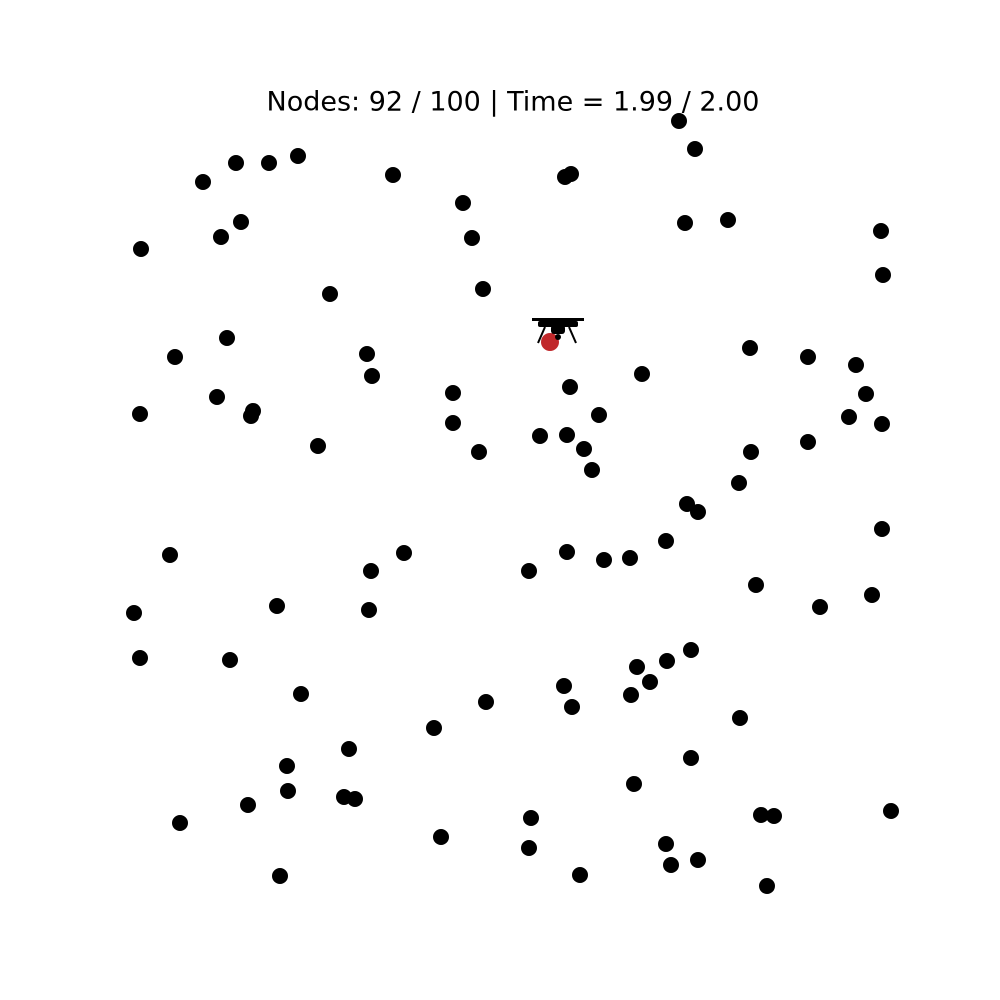 This screenshot has height=1000, width=1000. I want to click on drone, so click(558, 334).